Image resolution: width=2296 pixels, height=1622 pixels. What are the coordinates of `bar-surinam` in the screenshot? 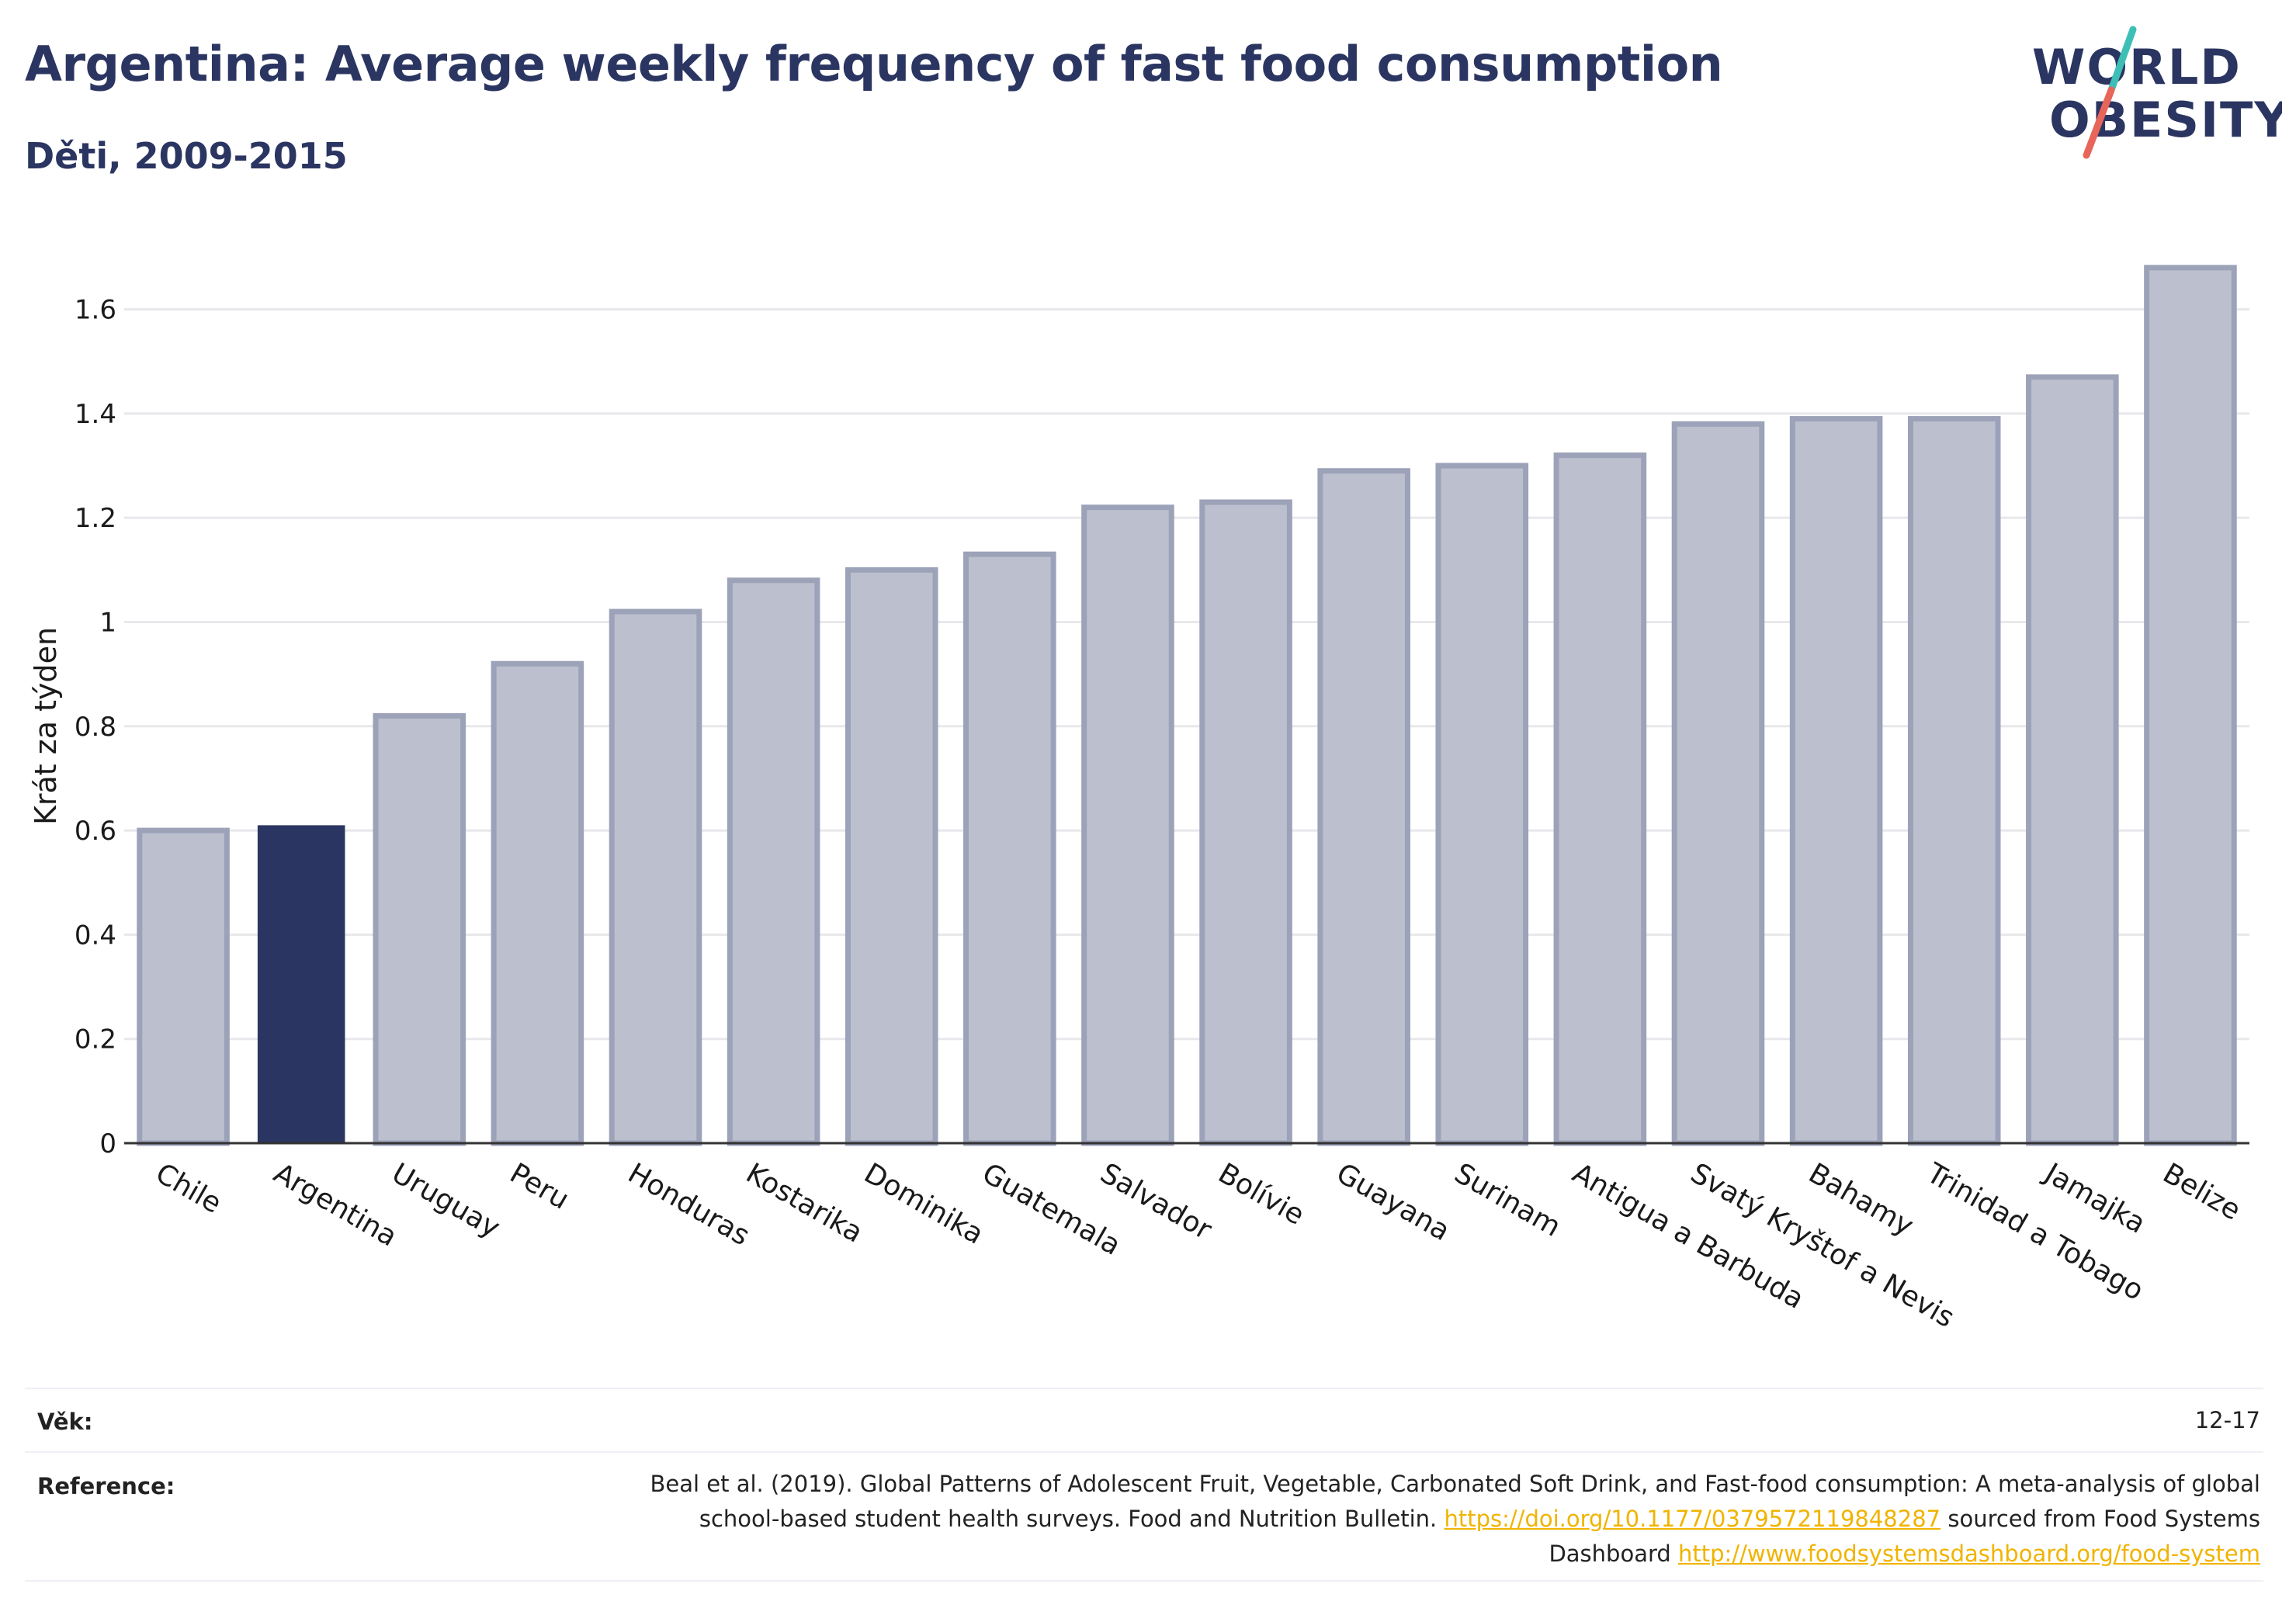 It's located at (1482, 804).